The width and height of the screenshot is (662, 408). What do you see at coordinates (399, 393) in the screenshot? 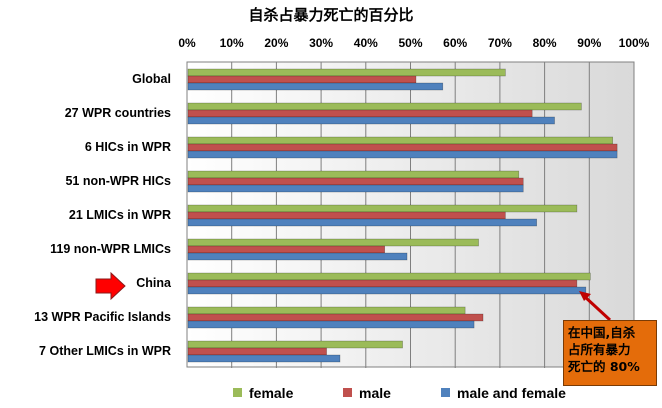
I see `legend: female male male and female` at bounding box center [399, 393].